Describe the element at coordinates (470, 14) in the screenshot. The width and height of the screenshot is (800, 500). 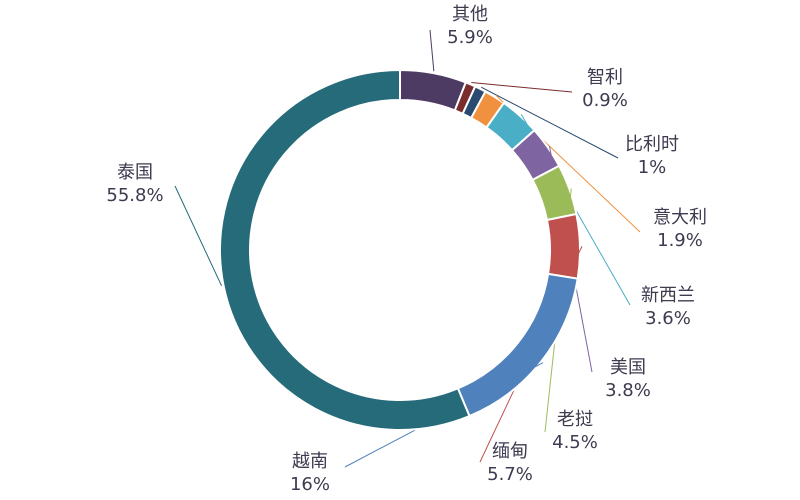
I see `slice-label: 其他` at that location.